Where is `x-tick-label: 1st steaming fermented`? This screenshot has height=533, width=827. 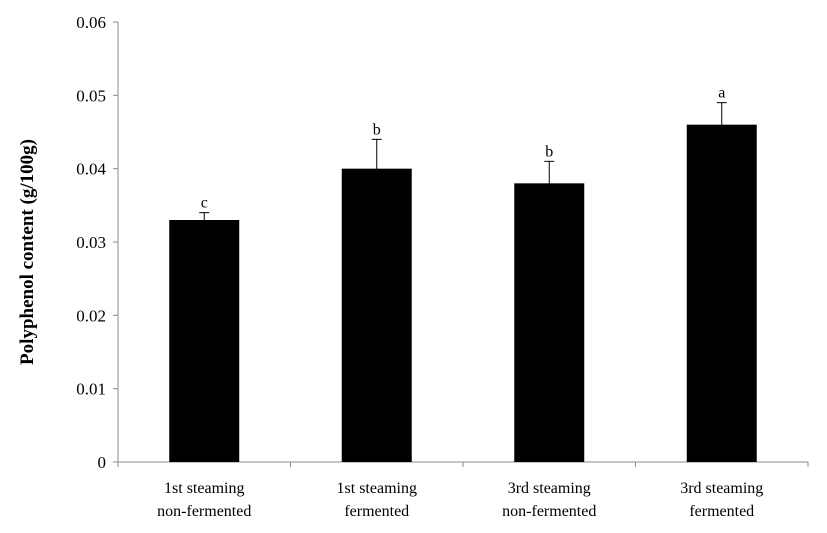
x-tick-label: 1st steaming fermented is located at coordinates (377, 500).